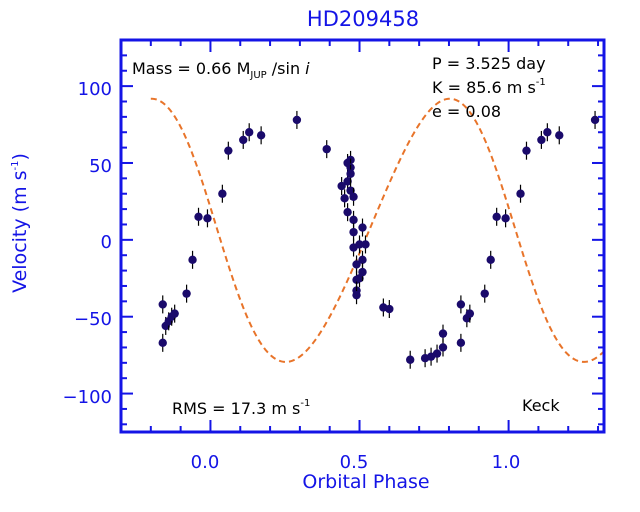  Describe the element at coordinates (363, 19) in the screenshot. I see `chart-title: HD209458` at that location.